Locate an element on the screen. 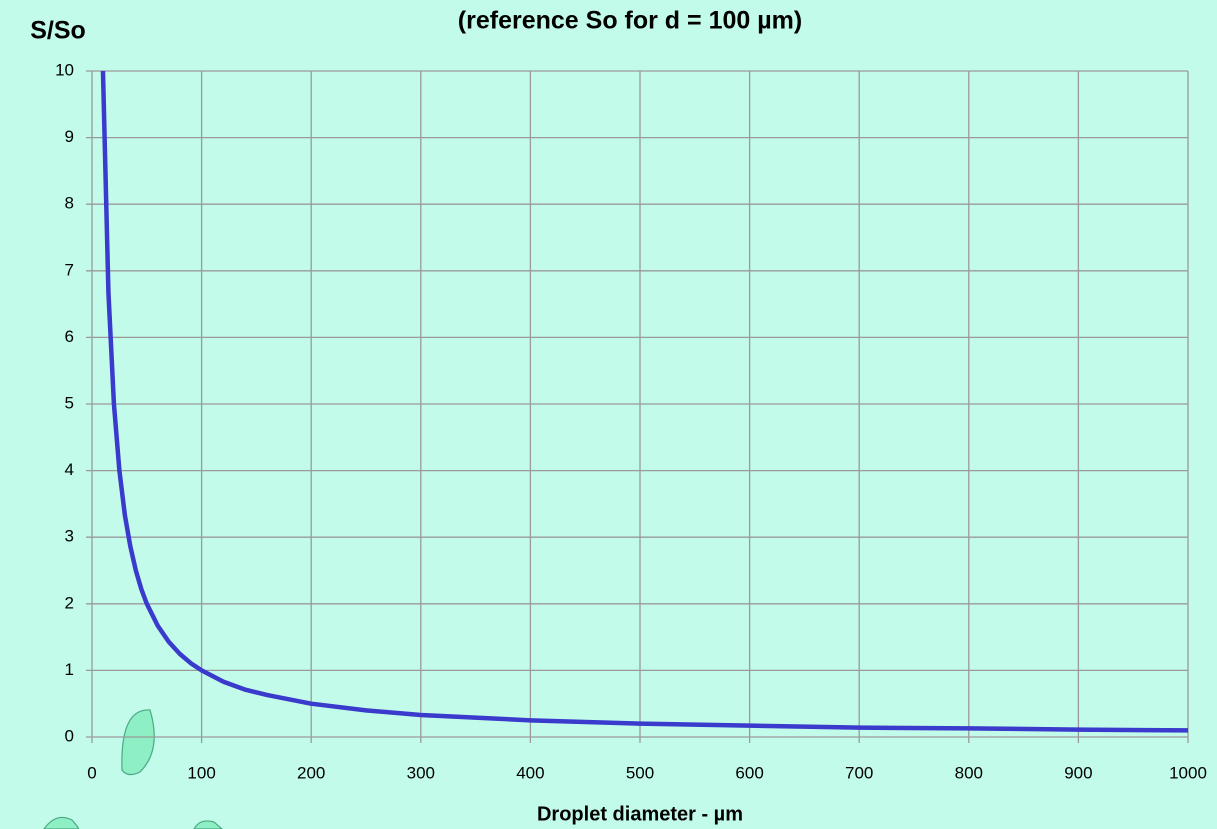 The image size is (1217, 829). y-tick-label: 9 is located at coordinates (69, 136).